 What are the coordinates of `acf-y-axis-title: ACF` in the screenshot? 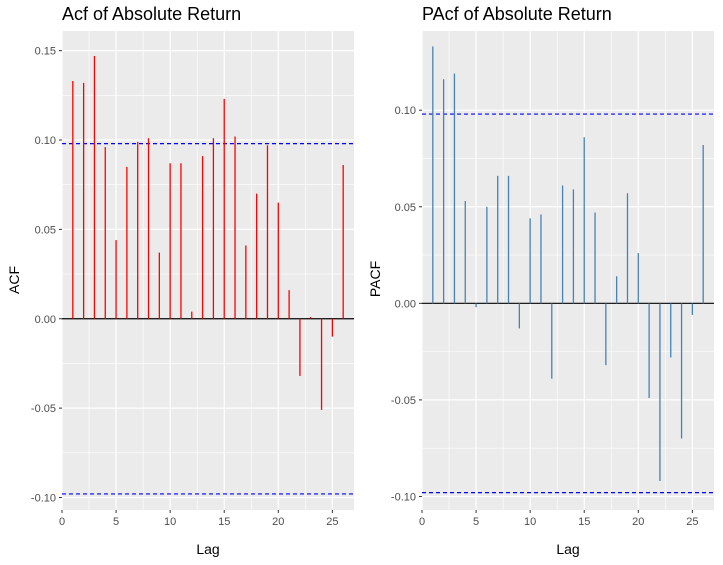 It's located at (14, 280).